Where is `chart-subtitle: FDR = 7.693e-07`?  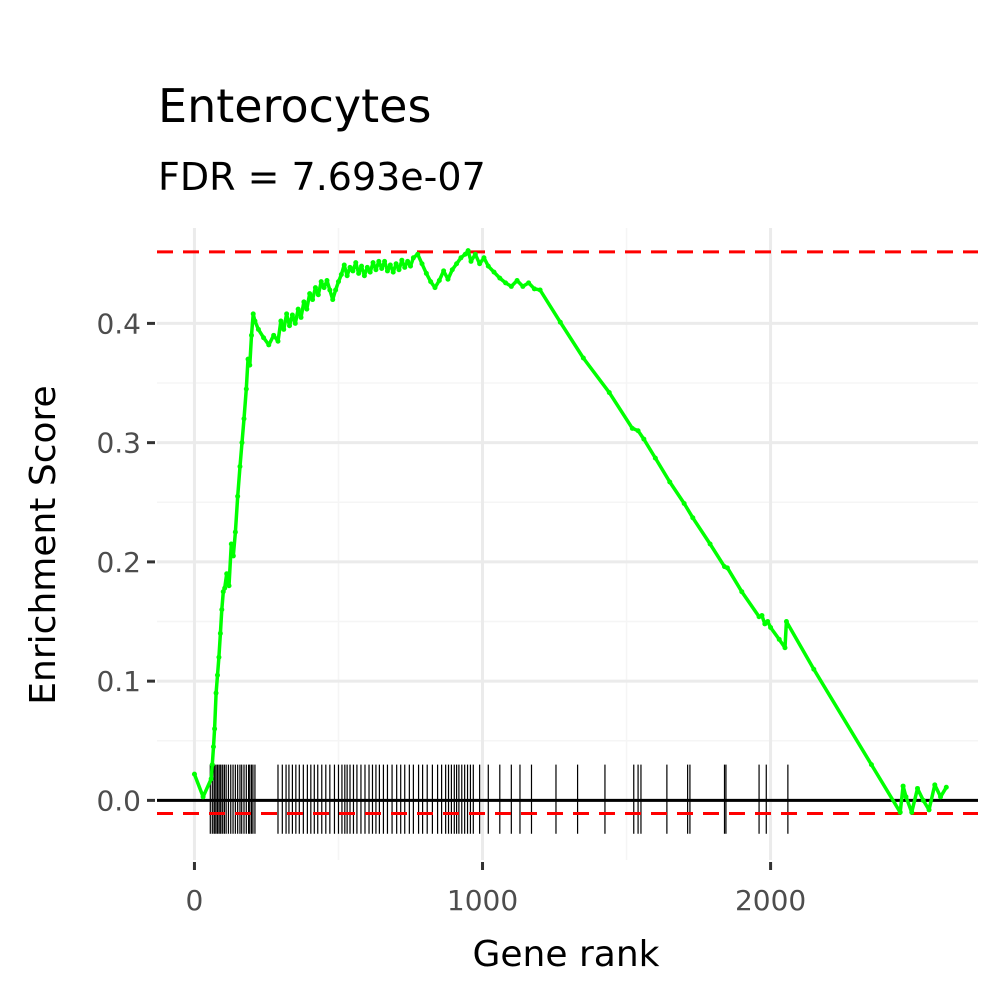
chart-subtitle: FDR = 7.693e-07 is located at coordinates (322, 177).